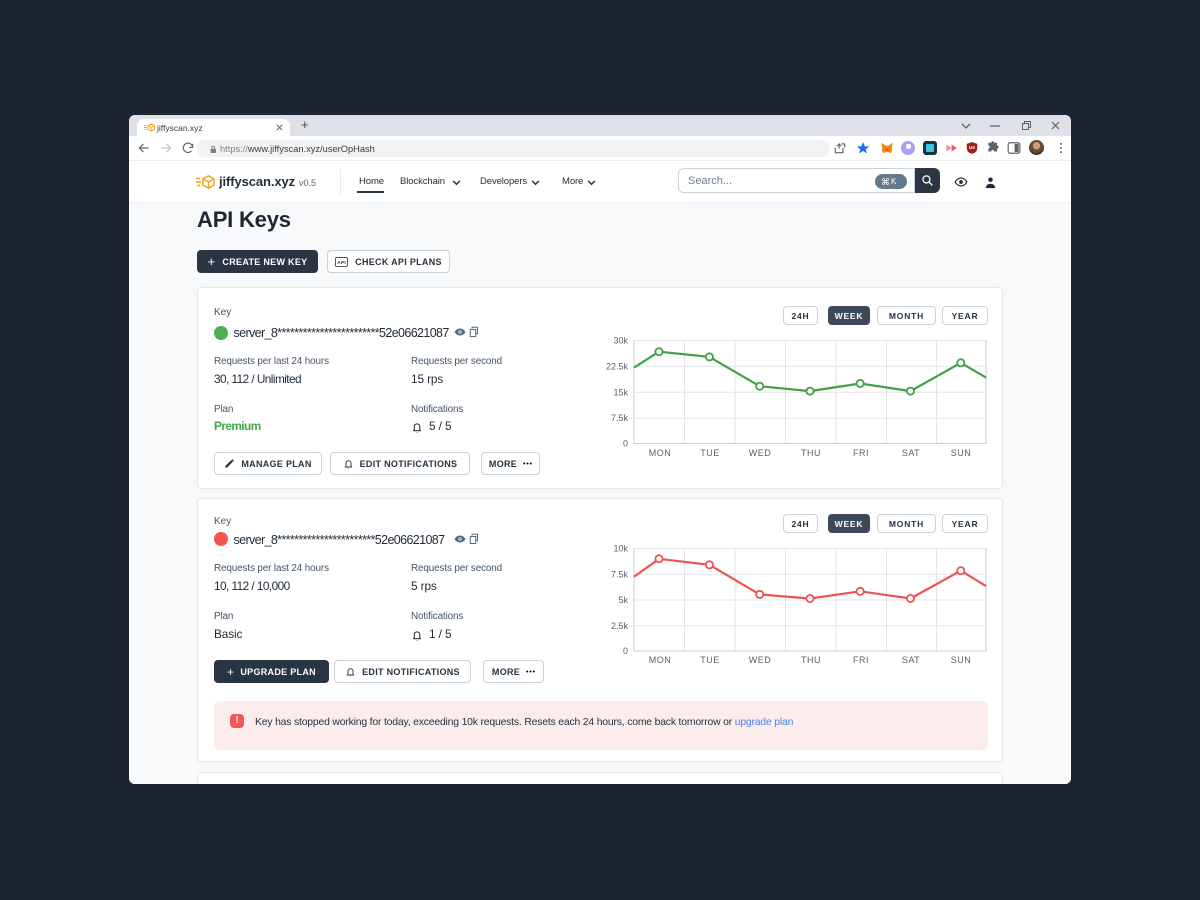 Image resolution: width=1200 pixels, height=900 pixels. I want to click on svg-text: 5k, so click(623, 600).